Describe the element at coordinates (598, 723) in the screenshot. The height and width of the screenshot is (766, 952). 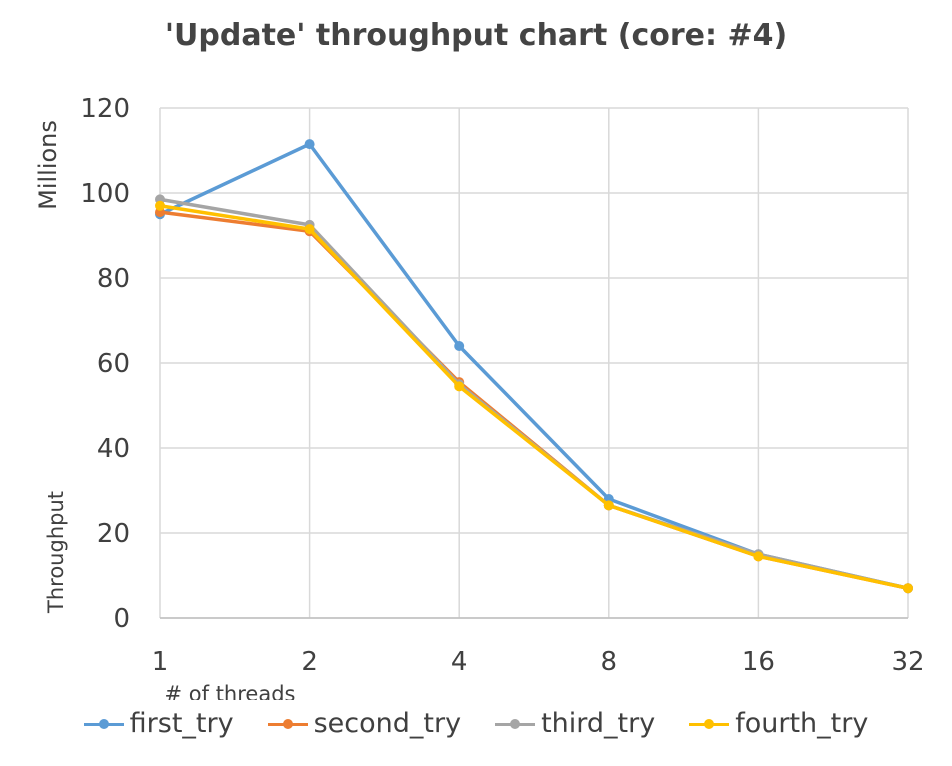
I see `legend-label: third_try` at that location.